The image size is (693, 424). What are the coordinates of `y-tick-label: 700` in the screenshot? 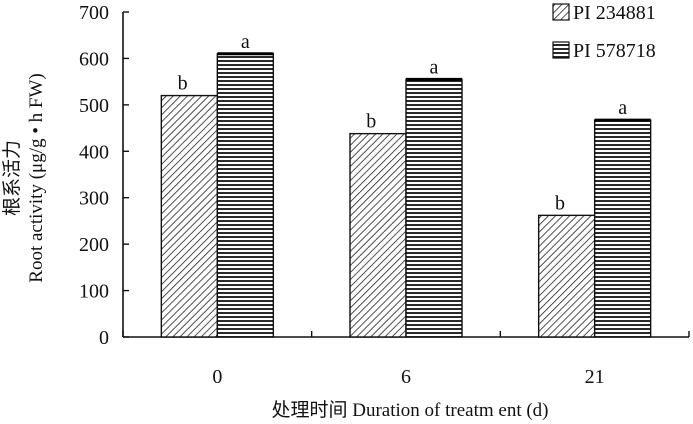 It's located at (94, 13).